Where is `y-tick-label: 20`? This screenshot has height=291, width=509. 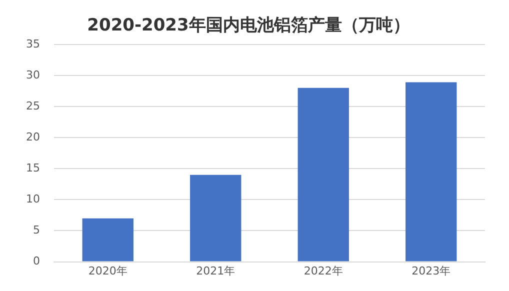
y-tick-label: 20 is located at coordinates (33, 137).